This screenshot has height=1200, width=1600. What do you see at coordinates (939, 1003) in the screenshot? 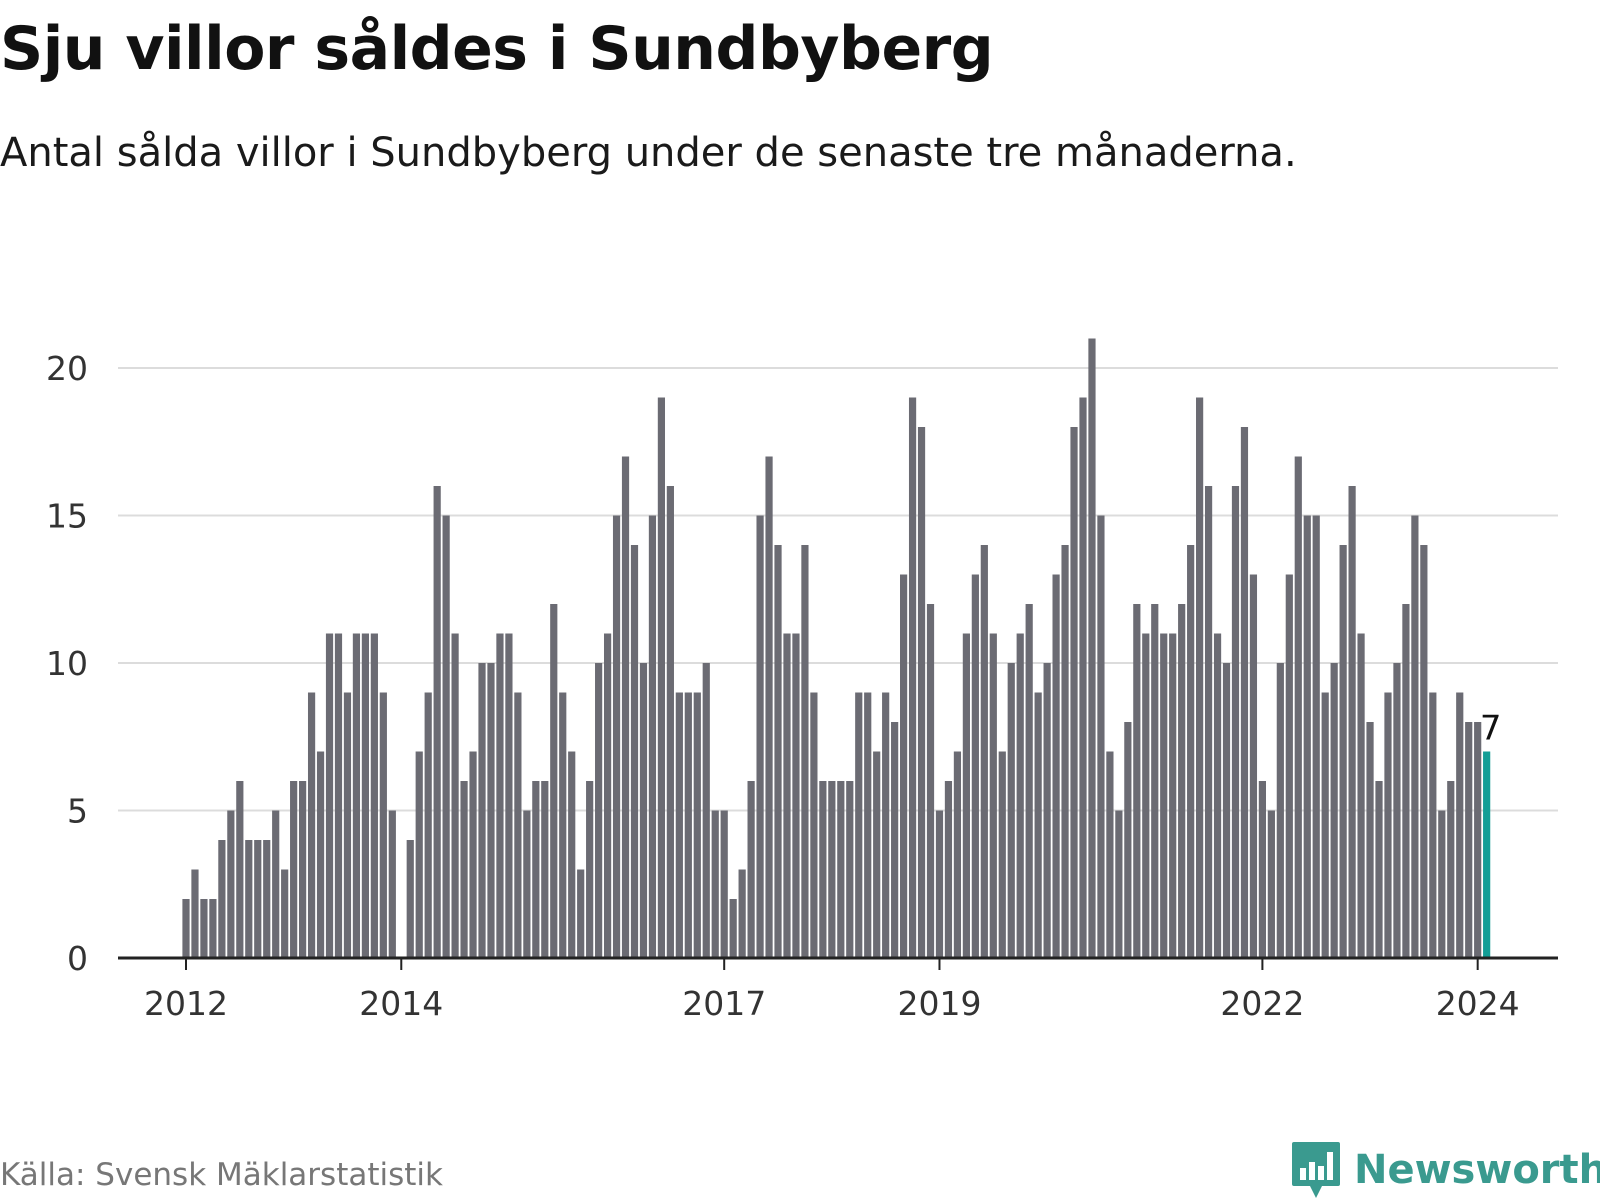
I see `x-tick-label: 2019` at bounding box center [939, 1003].